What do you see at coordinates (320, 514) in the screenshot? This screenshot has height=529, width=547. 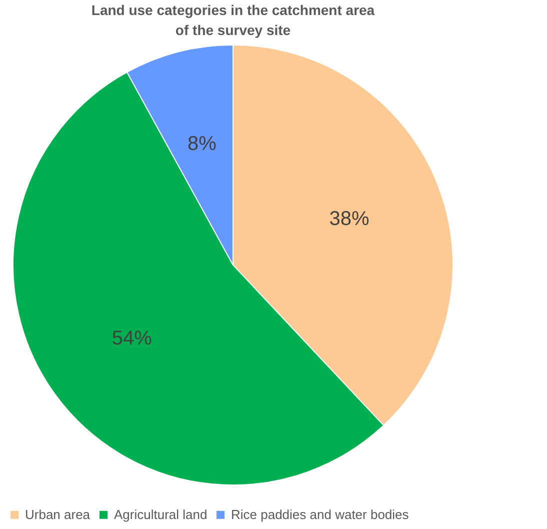 I see `legend-label: Rice paddies and water bodies` at bounding box center [320, 514].